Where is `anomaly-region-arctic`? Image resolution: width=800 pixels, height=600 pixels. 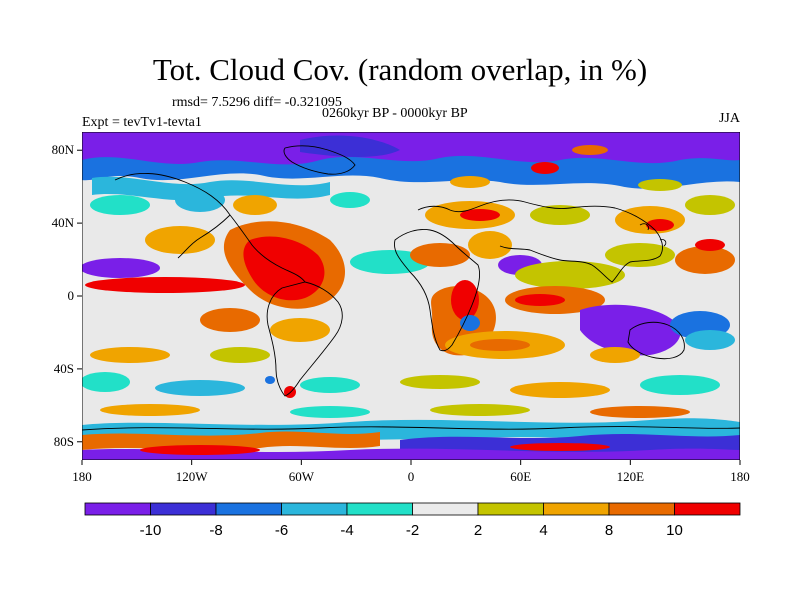
anomaly-region-arctic is located at coordinates (411, 166).